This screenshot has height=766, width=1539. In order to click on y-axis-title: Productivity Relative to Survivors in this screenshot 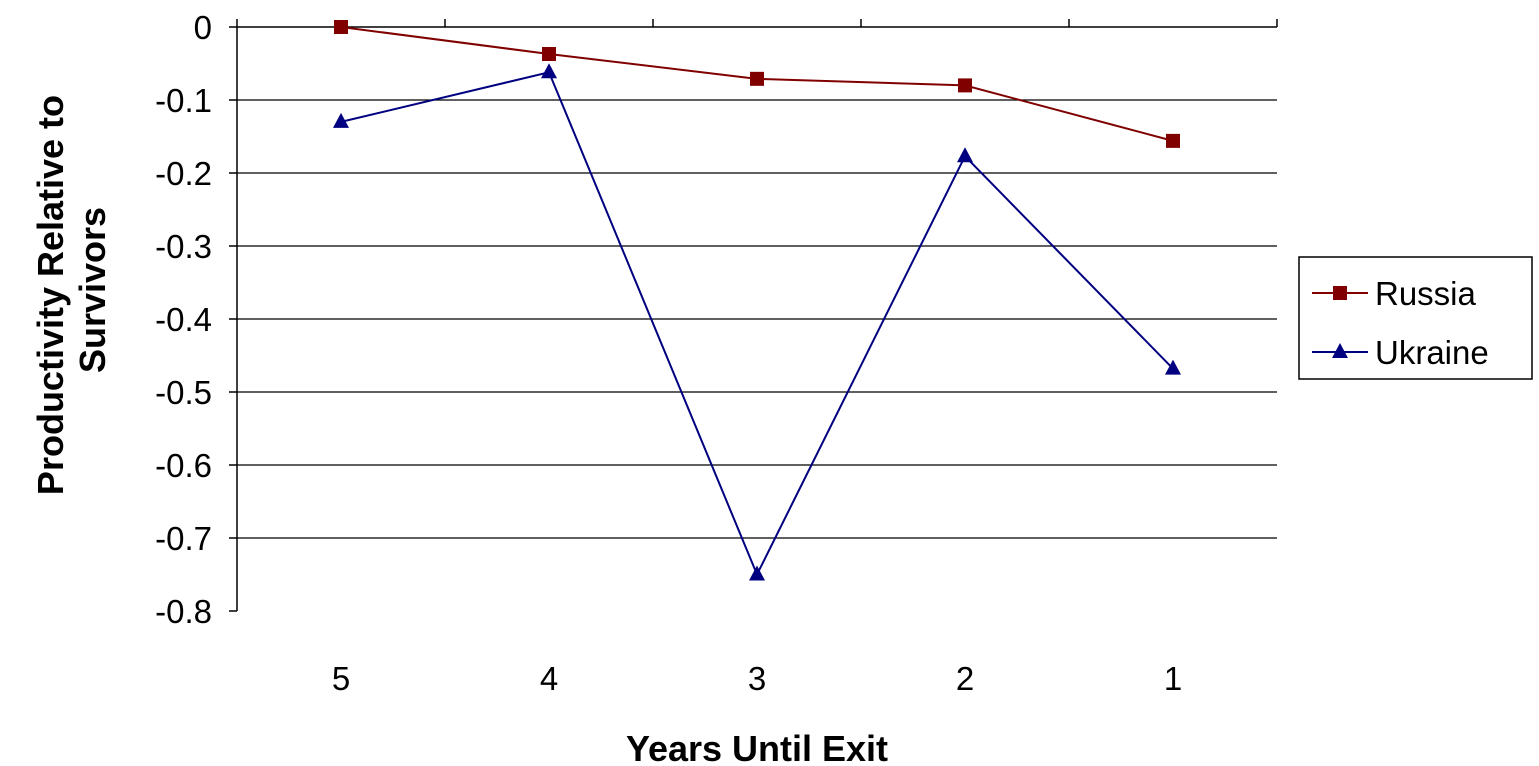, I will do `click(71, 290)`.